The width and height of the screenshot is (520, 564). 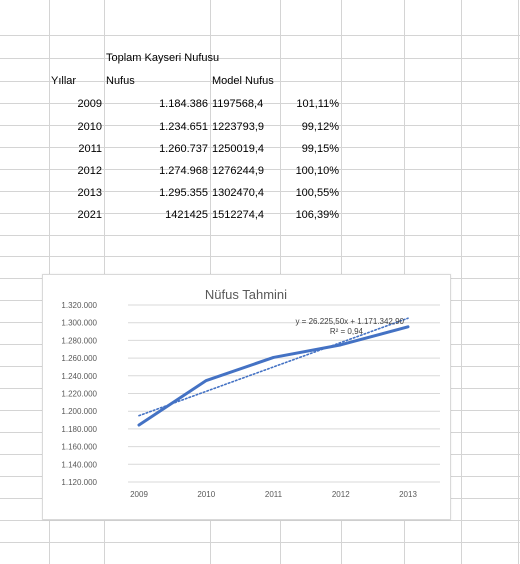 I want to click on x-tick-label: 2011, so click(x=274, y=494).